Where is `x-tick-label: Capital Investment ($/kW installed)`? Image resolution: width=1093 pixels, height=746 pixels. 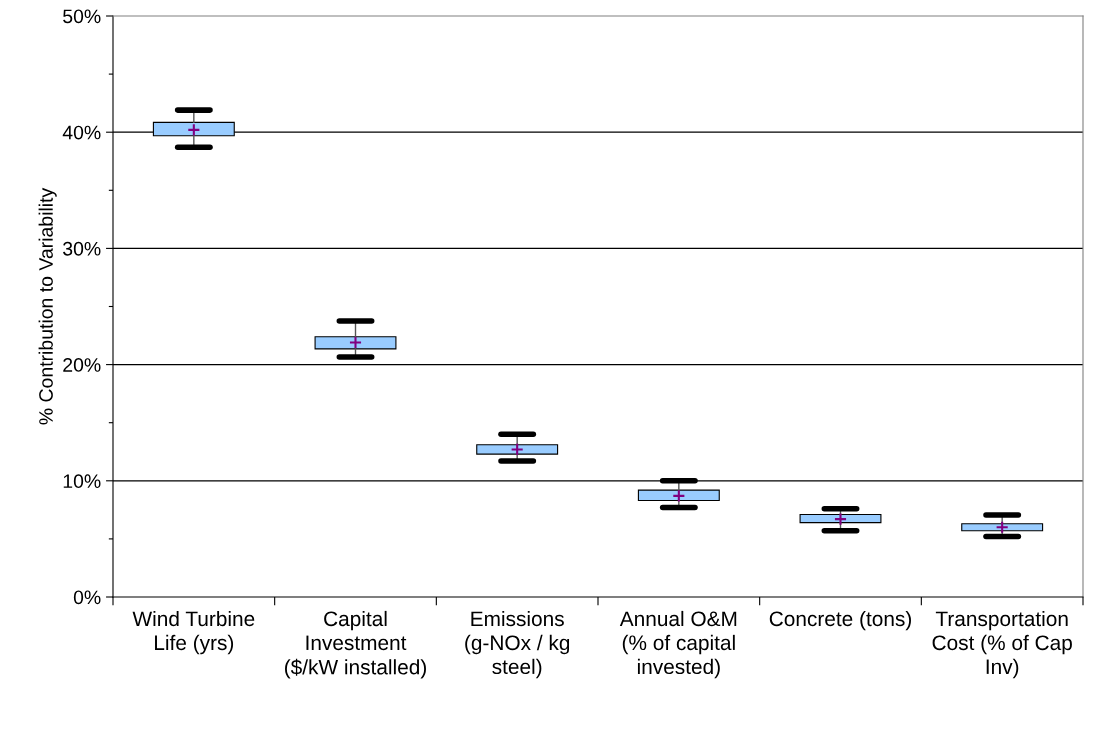
x-tick-label: Capital Investment ($/kW installed) is located at coordinates (355, 644).